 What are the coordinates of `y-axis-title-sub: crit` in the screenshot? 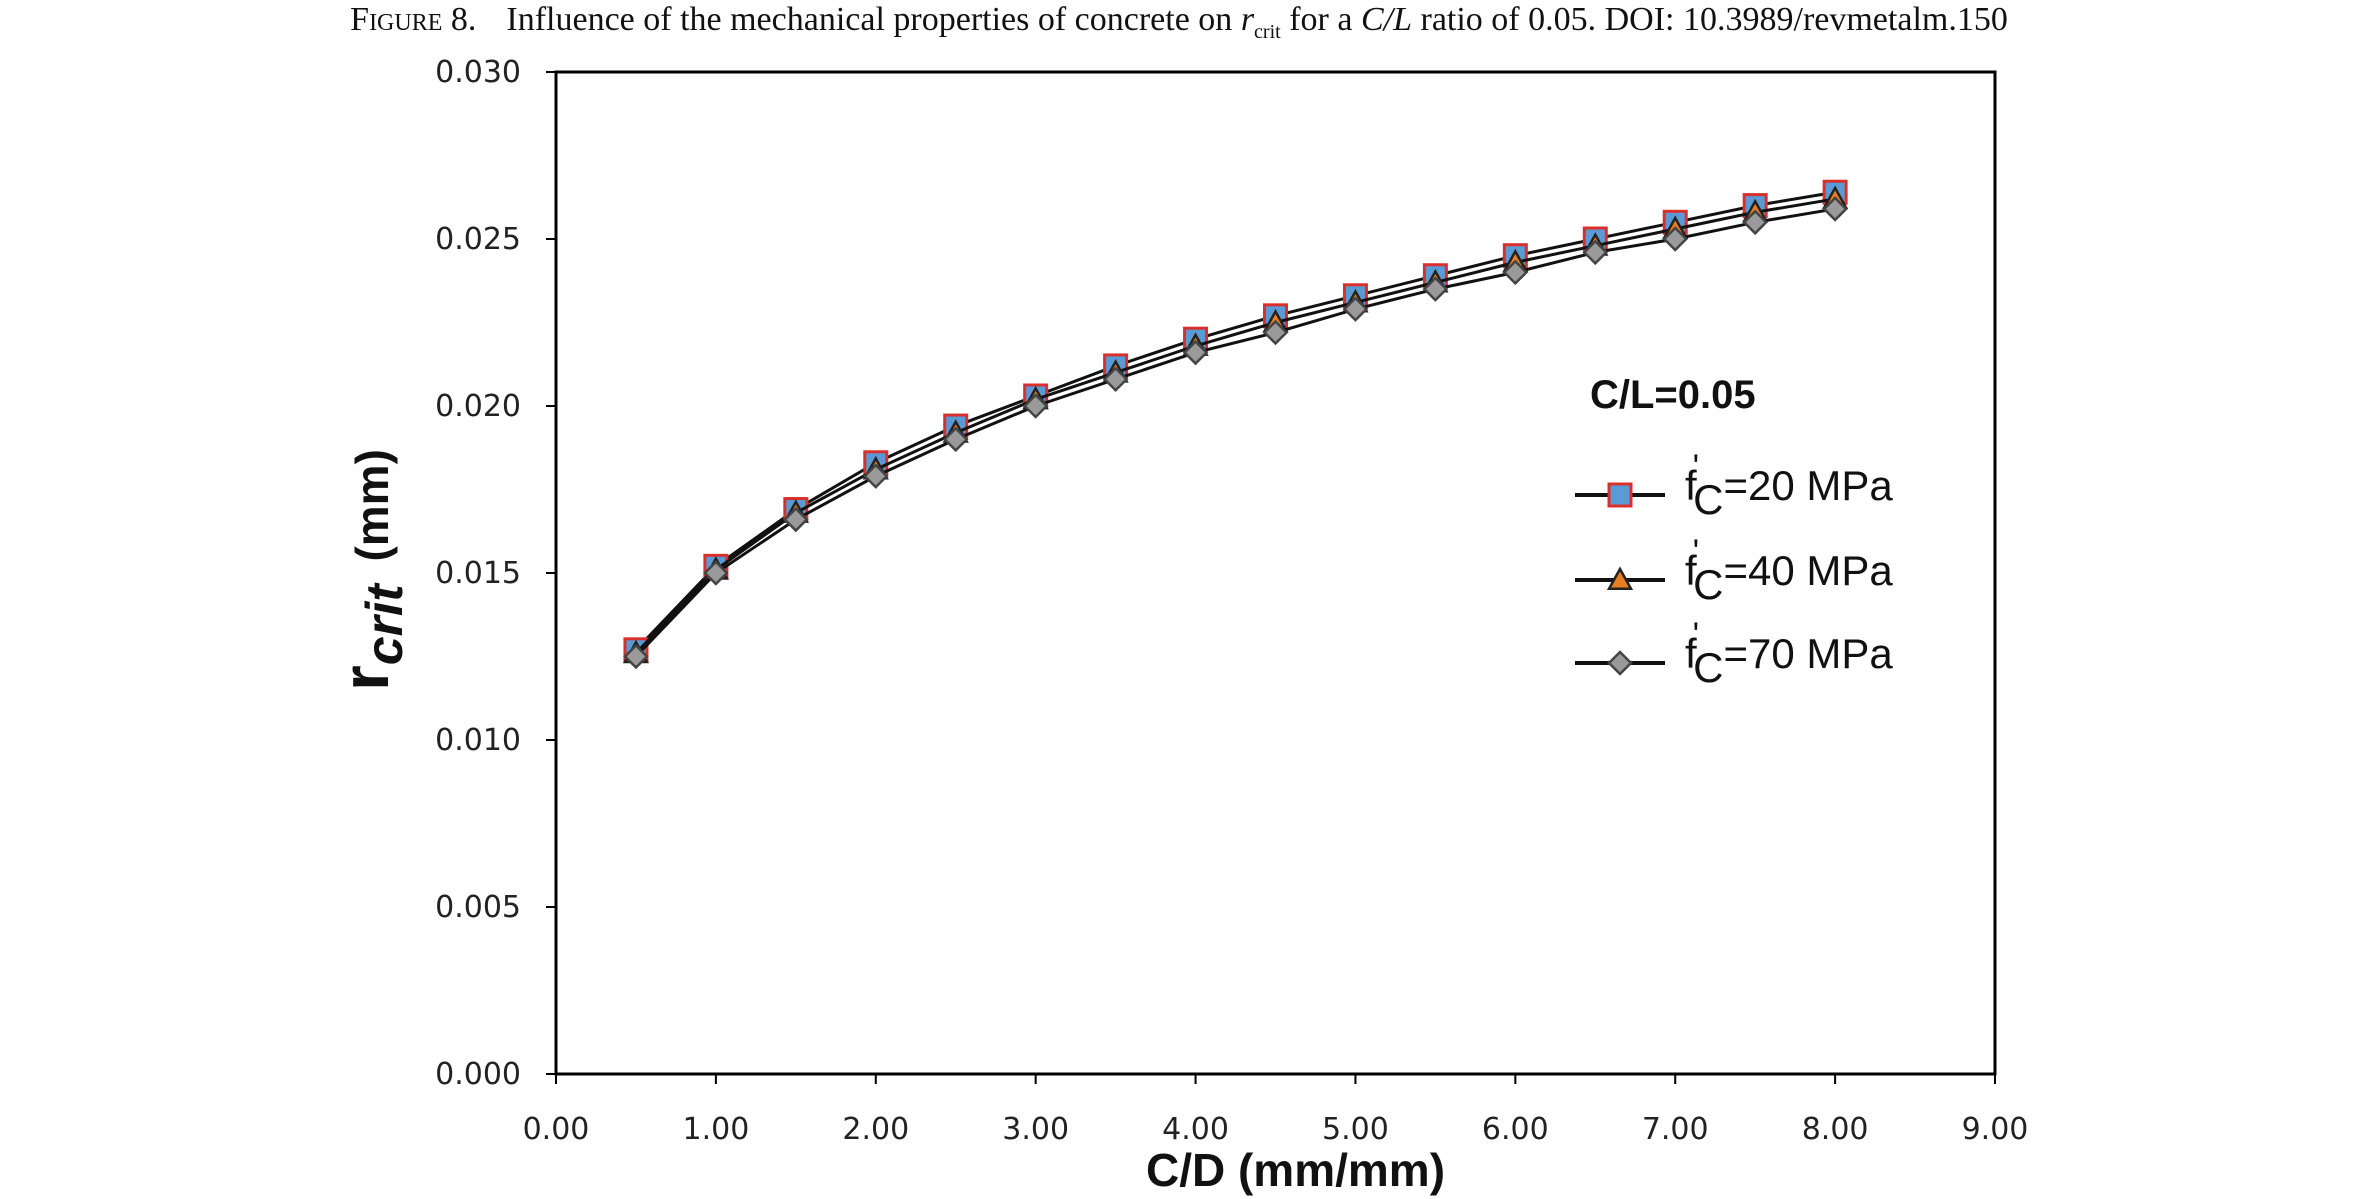 It's located at (385, 624).